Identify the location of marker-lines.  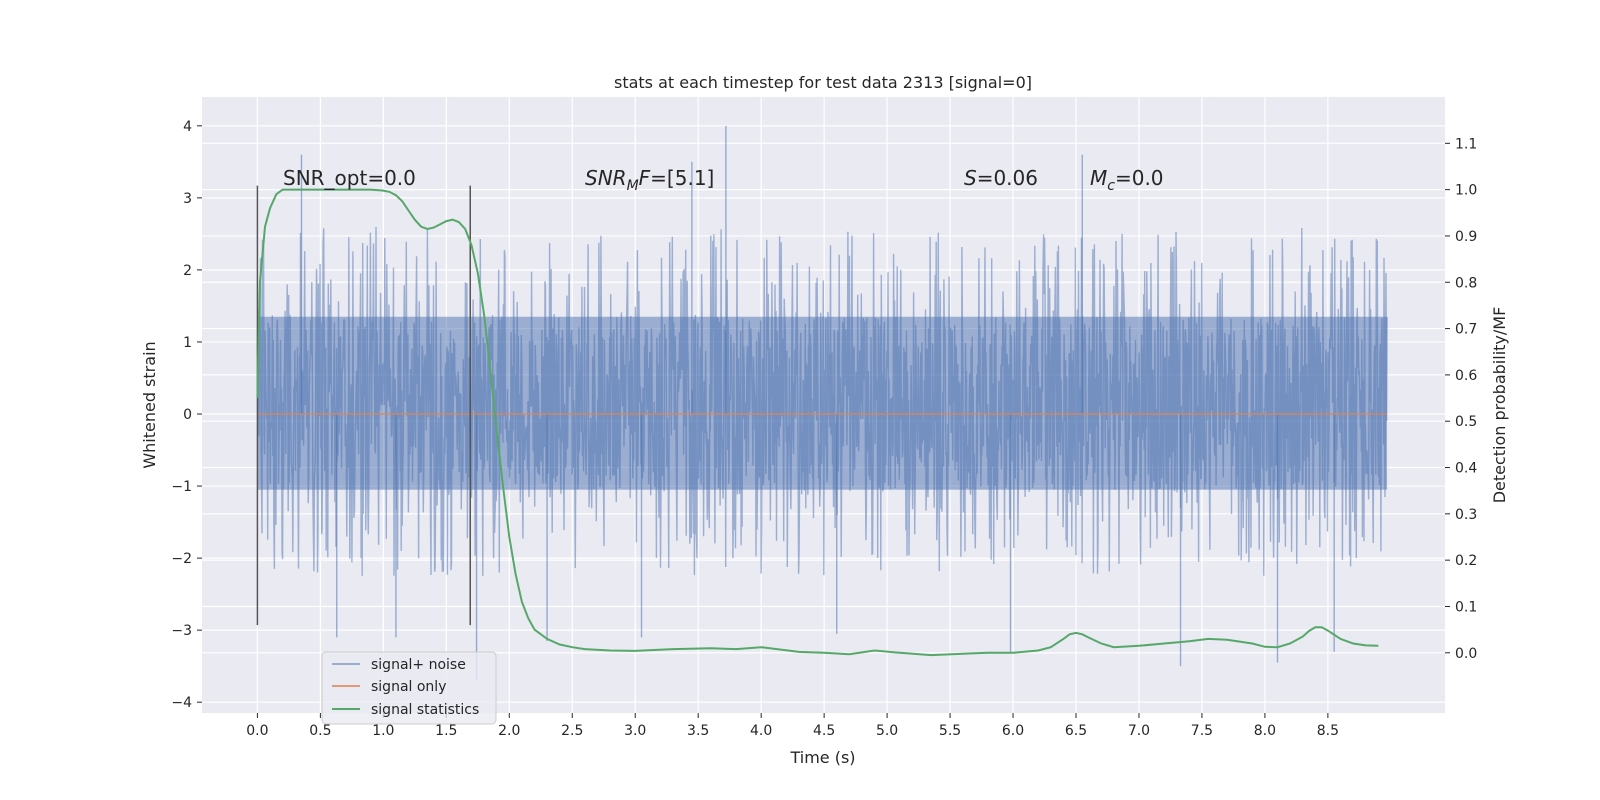
(363, 405).